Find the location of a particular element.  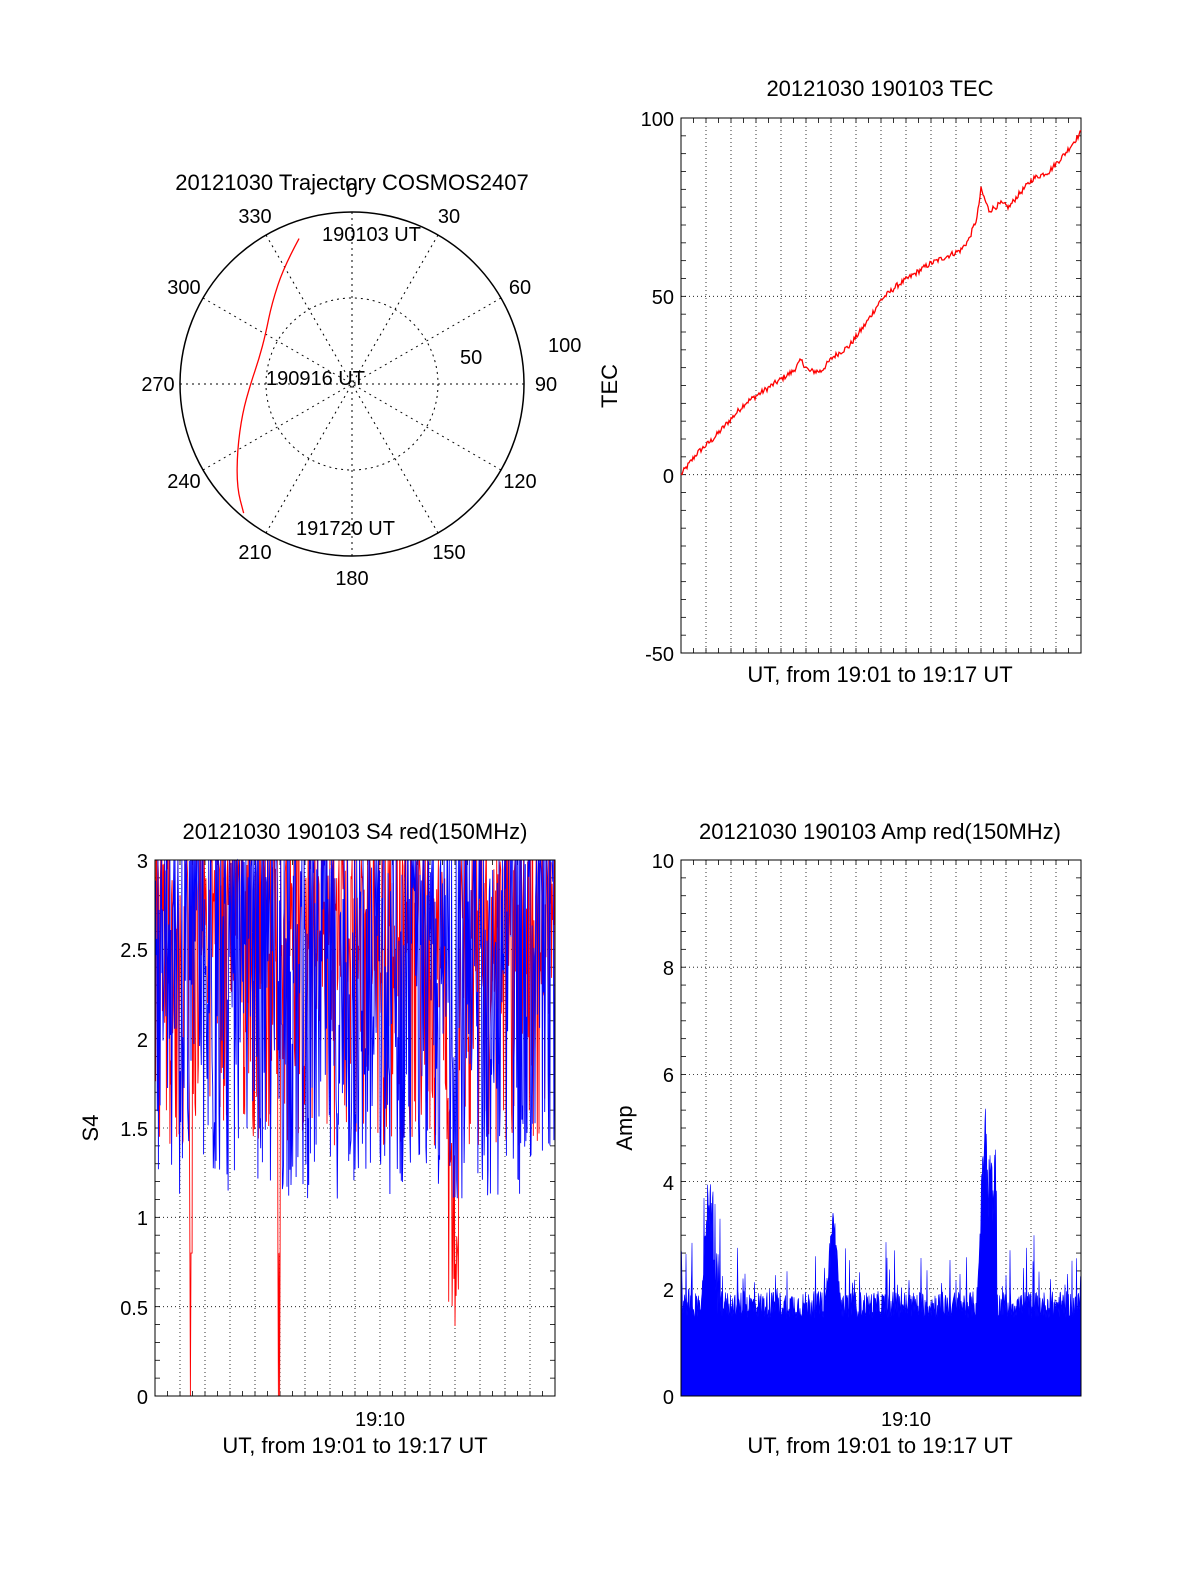

azimuth-label: 330 is located at coordinates (254, 217).